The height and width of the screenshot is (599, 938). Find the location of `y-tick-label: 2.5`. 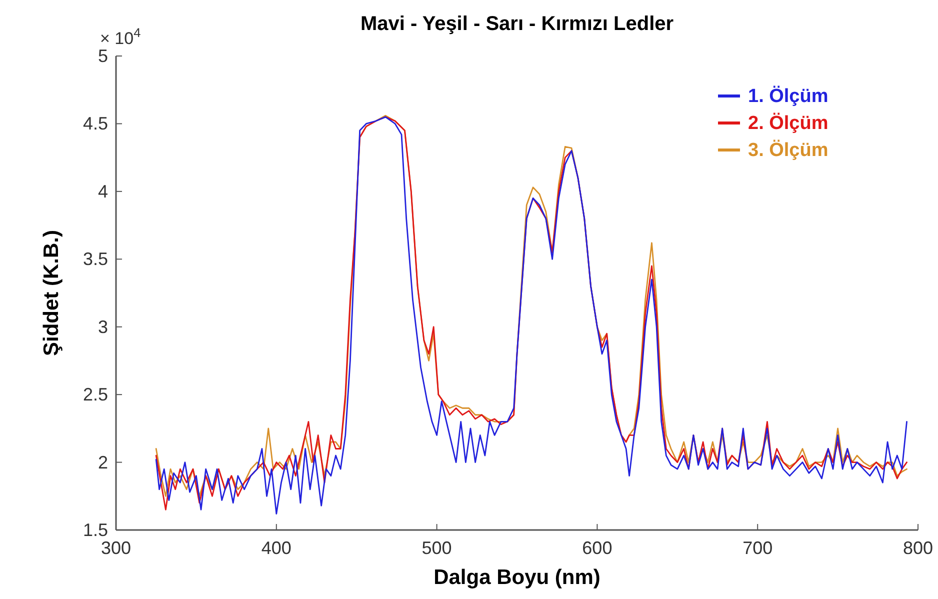

y-tick-label: 2.5 is located at coordinates (95, 394).